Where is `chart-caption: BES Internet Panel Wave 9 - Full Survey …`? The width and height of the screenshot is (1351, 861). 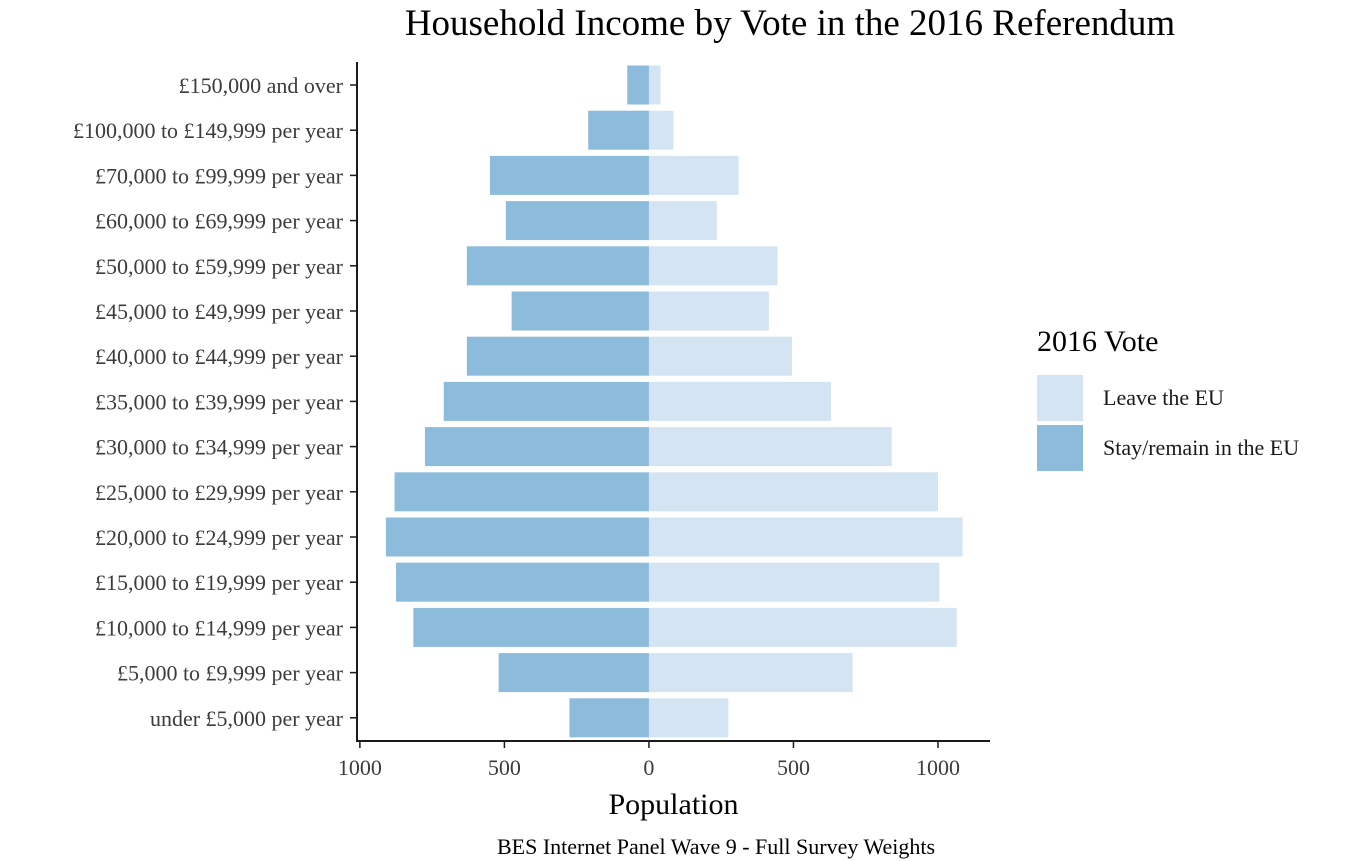
chart-caption: BES Internet Panel Wave 9 - Full Survey … is located at coordinates (716, 846).